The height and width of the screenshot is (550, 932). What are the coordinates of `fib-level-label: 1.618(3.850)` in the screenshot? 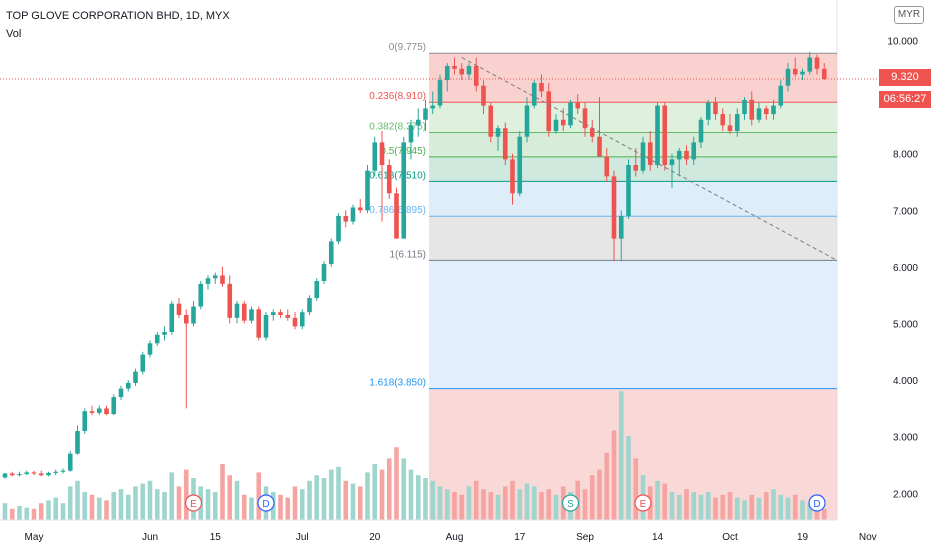 It's located at (397, 383).